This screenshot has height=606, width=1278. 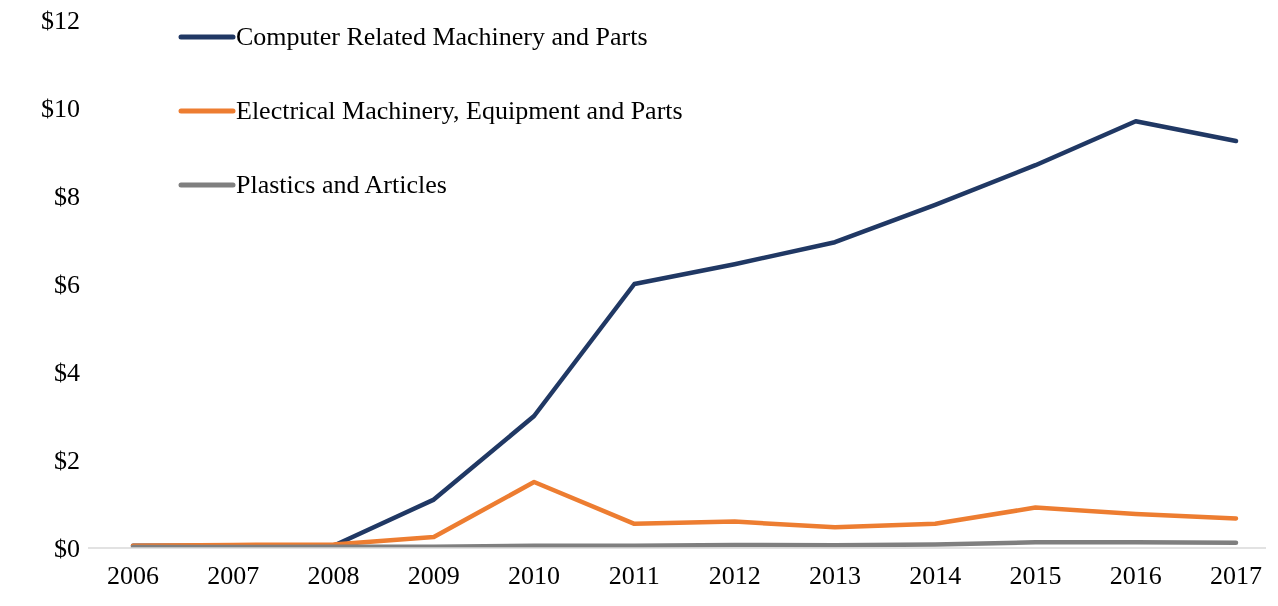 I want to click on y-tick-label: $2, so click(x=67, y=461).